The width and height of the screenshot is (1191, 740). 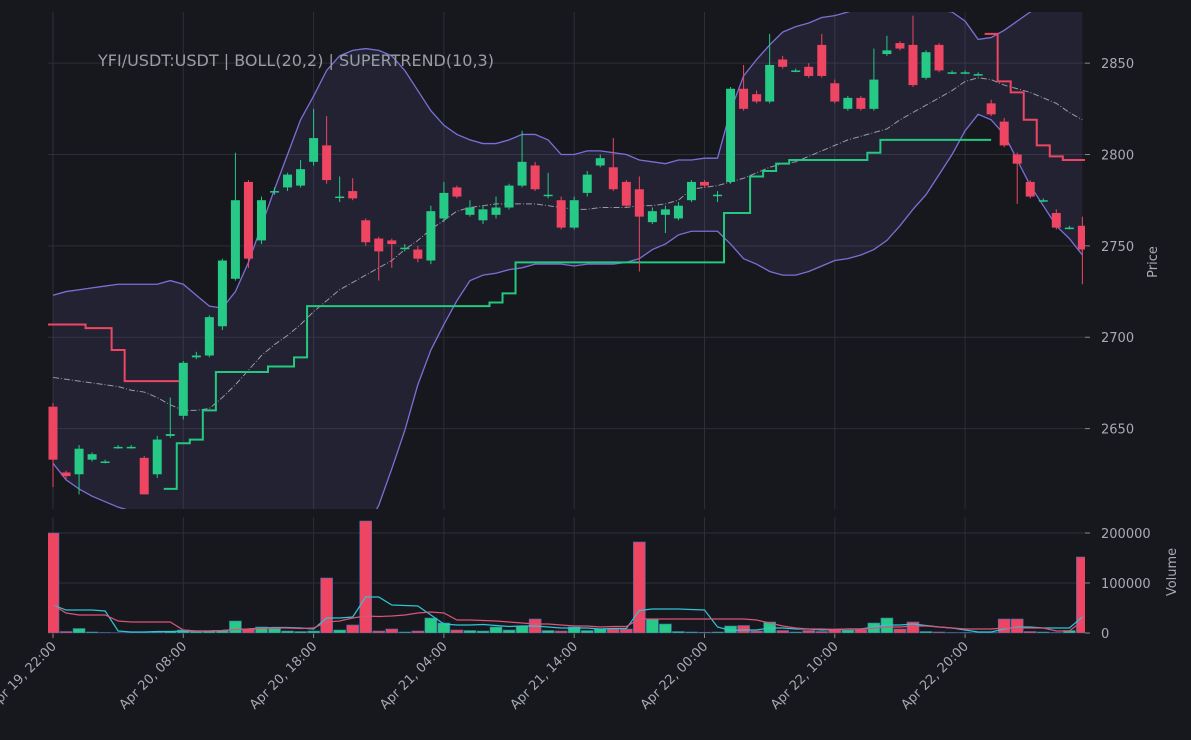 I want to click on y-tick-label: 0, so click(x=1105, y=634).